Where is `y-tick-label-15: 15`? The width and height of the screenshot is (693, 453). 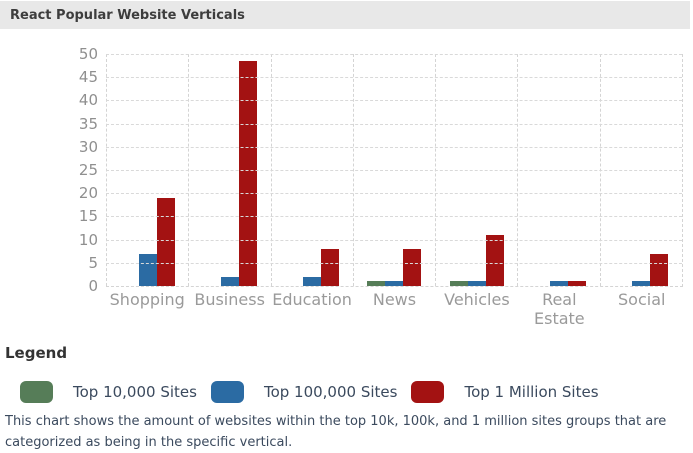 y-tick-label-15: 15 is located at coordinates (88, 216).